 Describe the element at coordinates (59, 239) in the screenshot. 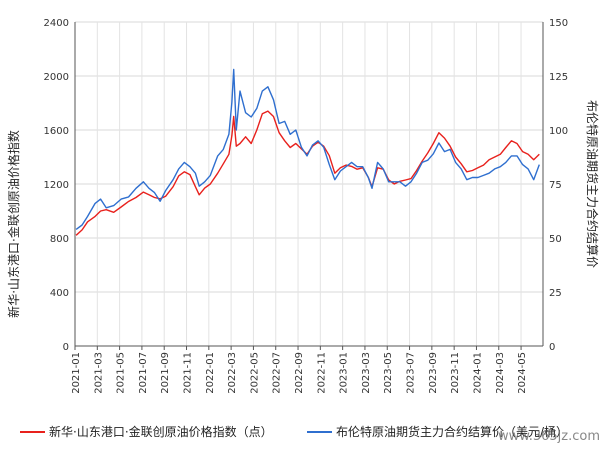

I see `left-tick-label: 800` at that location.